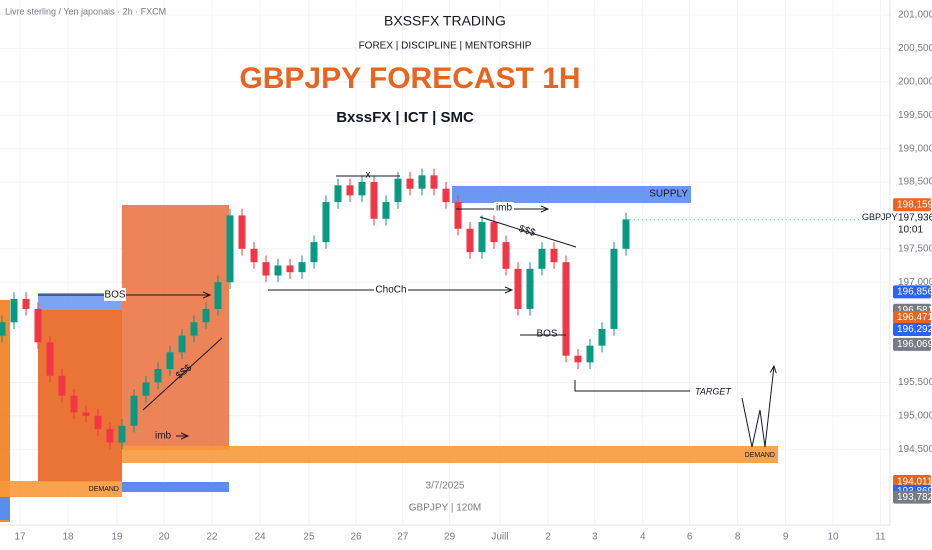  Describe the element at coordinates (713, 391) in the screenshot. I see `annotation: TARGET` at that location.